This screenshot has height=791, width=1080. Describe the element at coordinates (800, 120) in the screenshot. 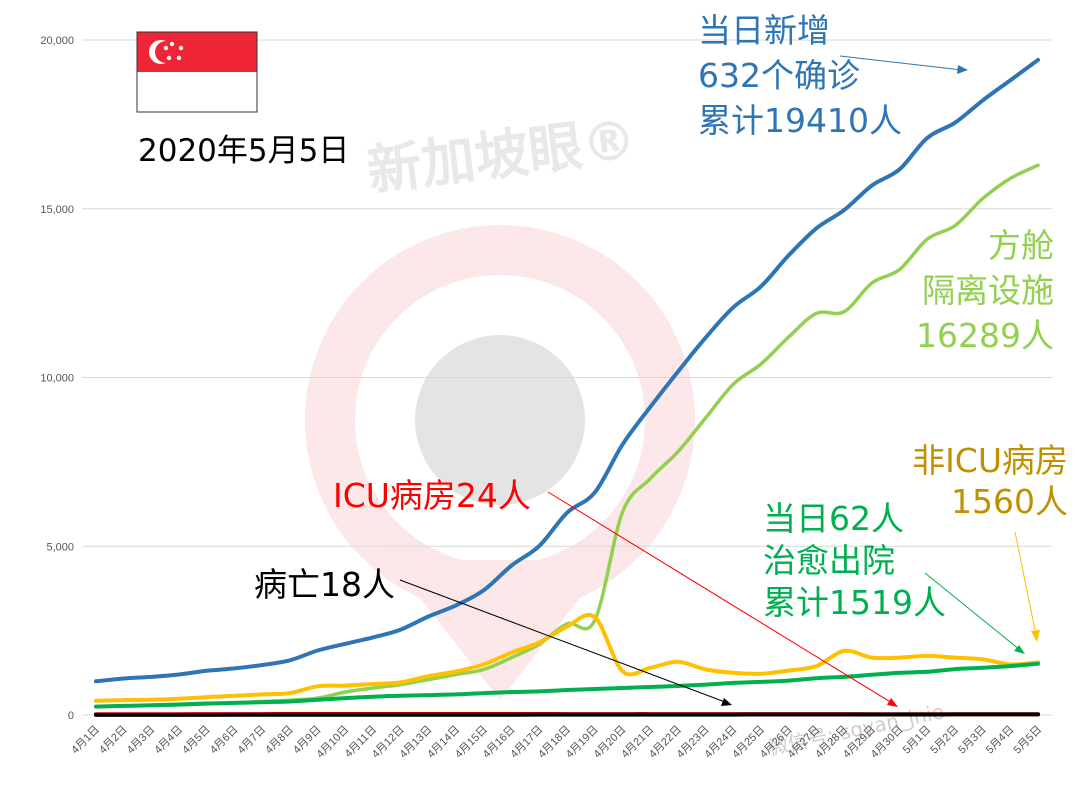

I see `annotation-confirmed-line-3: 累计19410人` at that location.